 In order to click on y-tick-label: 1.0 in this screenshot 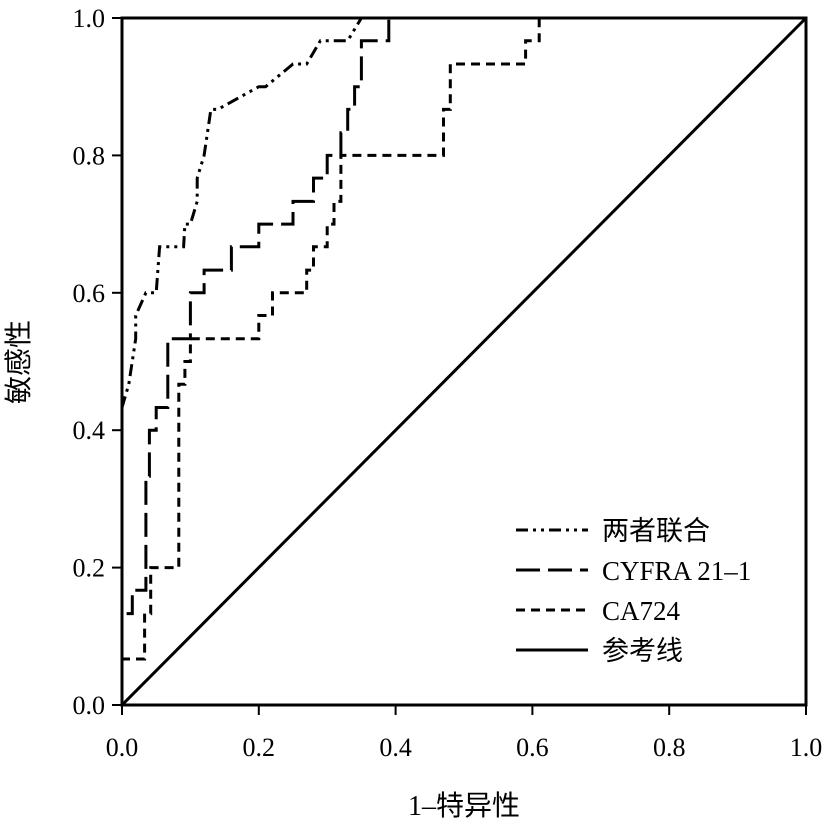, I will do `click(89, 18)`.